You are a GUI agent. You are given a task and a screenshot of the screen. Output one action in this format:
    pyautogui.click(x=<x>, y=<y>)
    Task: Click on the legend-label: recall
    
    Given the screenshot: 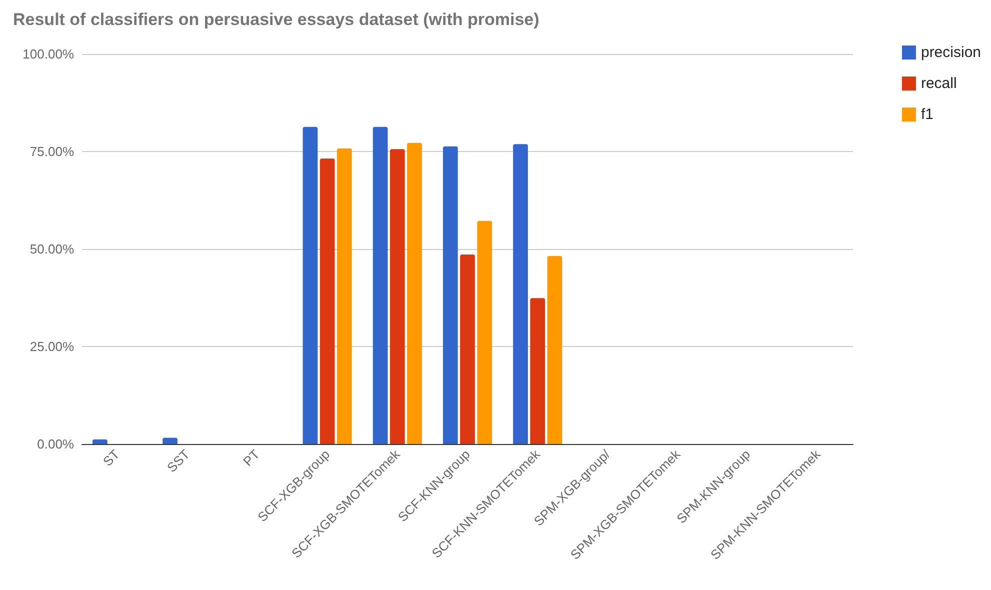 What is the action you would take?
    pyautogui.click(x=938, y=83)
    